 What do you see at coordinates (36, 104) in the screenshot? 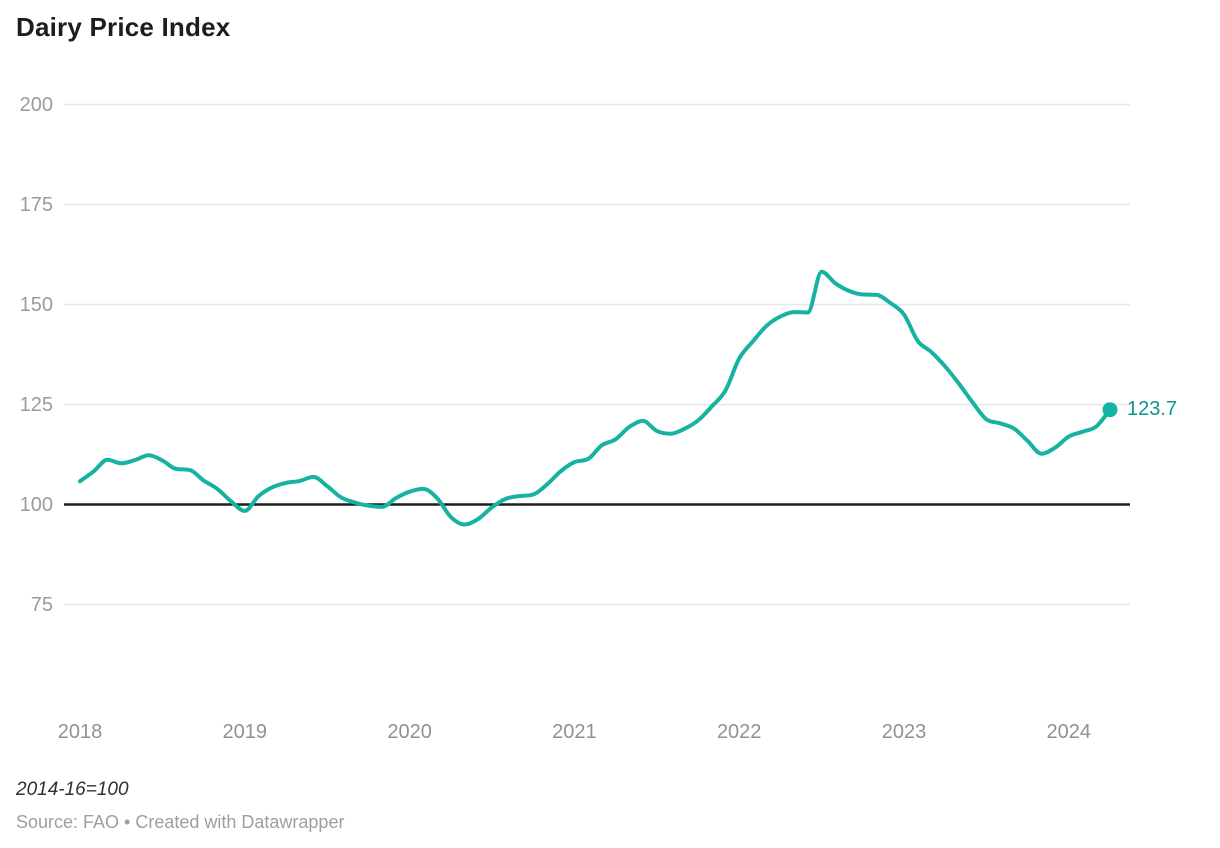
I see `y-tick-label: 200` at bounding box center [36, 104].